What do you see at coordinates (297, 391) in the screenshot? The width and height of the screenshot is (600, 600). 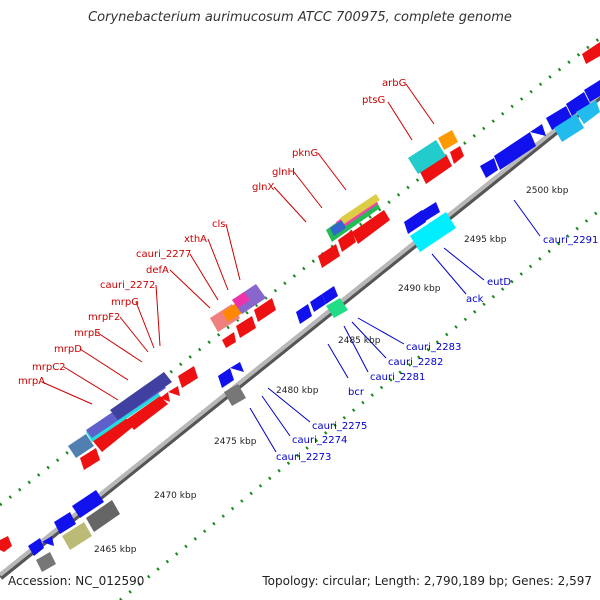 I see `scale-label: 2480 kbp` at bounding box center [297, 391].